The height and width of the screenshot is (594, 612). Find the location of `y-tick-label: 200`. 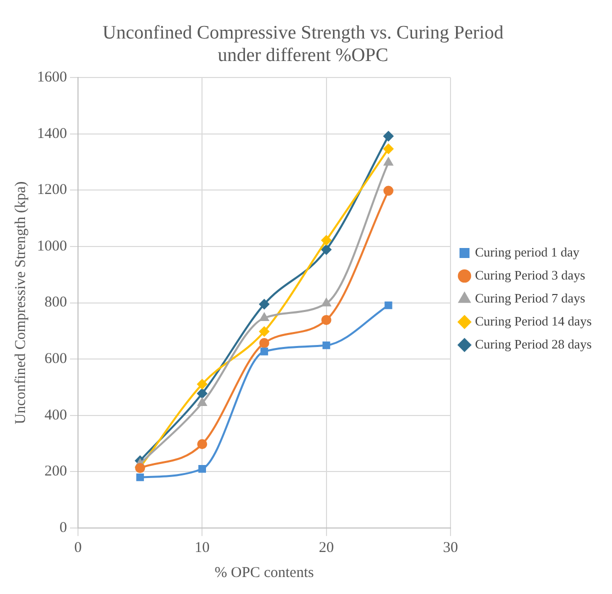

y-tick-label: 200 is located at coordinates (55, 472).